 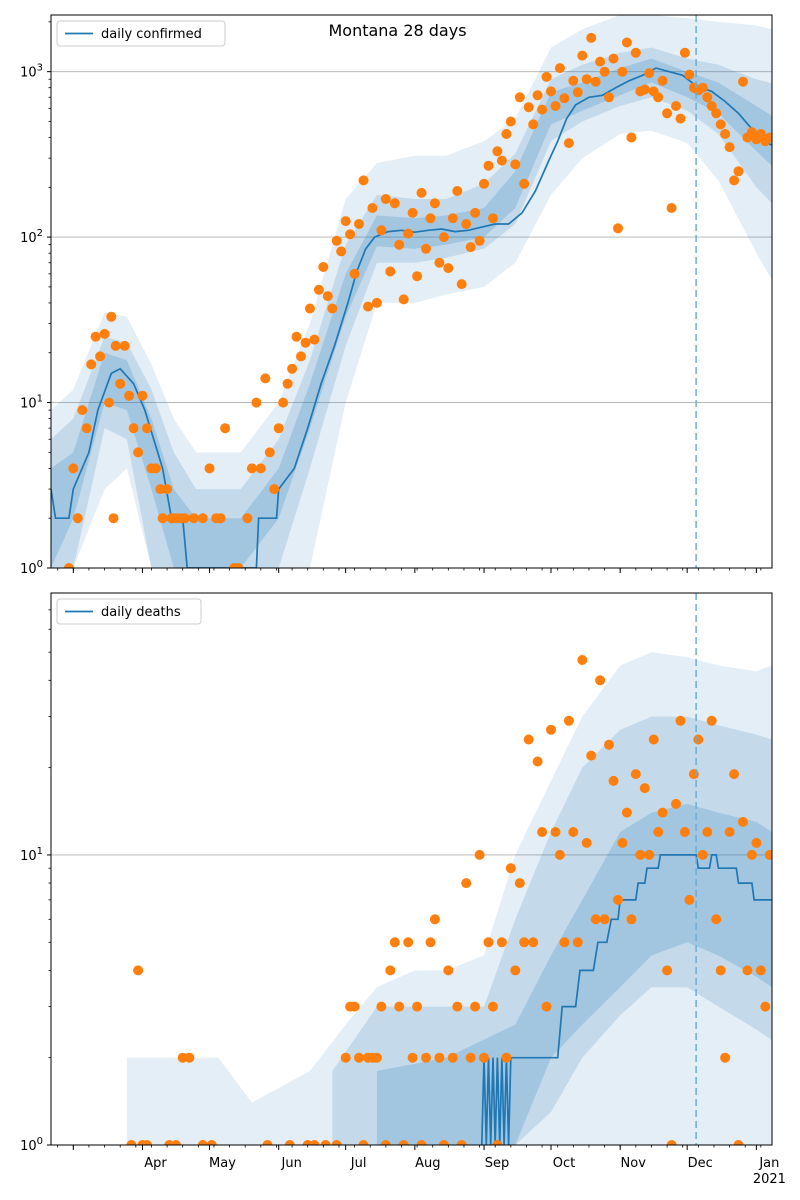 What do you see at coordinates (141, 33) in the screenshot?
I see `legend-box` at bounding box center [141, 33].